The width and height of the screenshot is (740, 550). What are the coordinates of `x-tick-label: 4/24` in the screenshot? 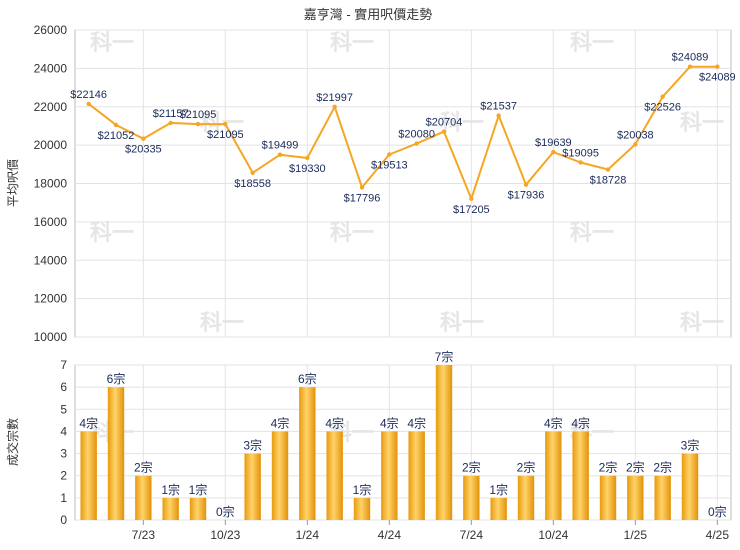 It's located at (390, 535).